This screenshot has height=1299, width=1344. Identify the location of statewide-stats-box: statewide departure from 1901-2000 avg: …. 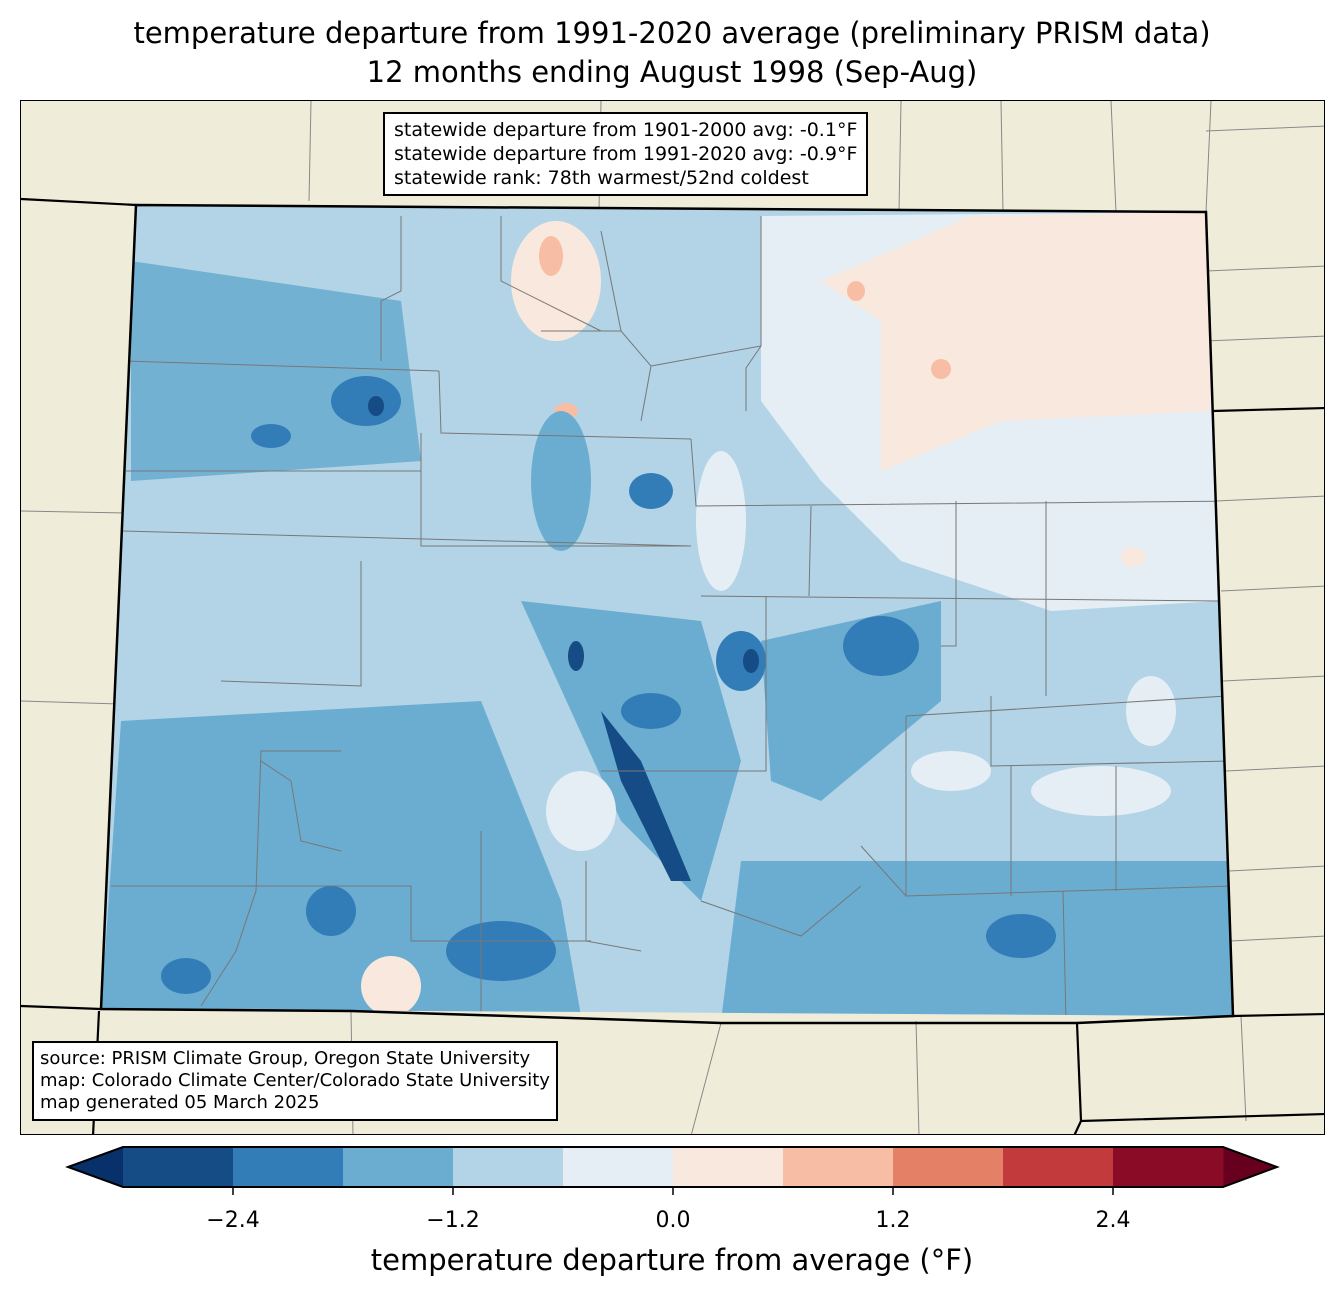
(626, 154).